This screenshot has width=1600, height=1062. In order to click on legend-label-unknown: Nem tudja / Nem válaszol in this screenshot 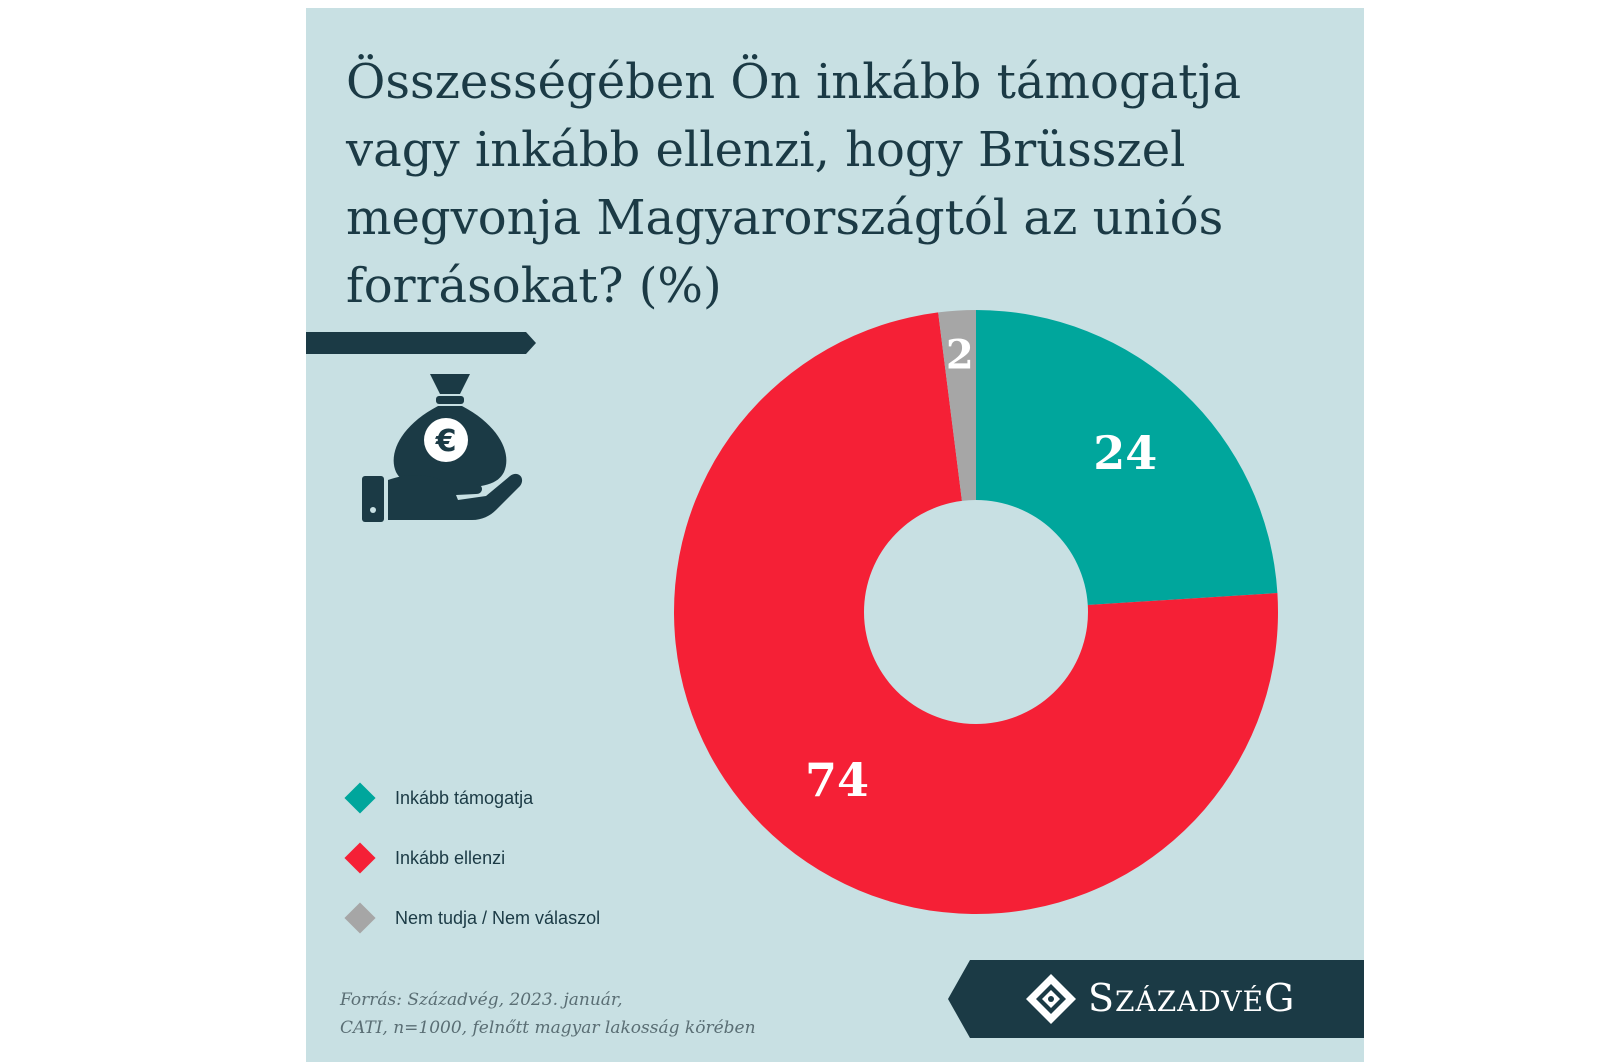, I will do `click(498, 917)`.